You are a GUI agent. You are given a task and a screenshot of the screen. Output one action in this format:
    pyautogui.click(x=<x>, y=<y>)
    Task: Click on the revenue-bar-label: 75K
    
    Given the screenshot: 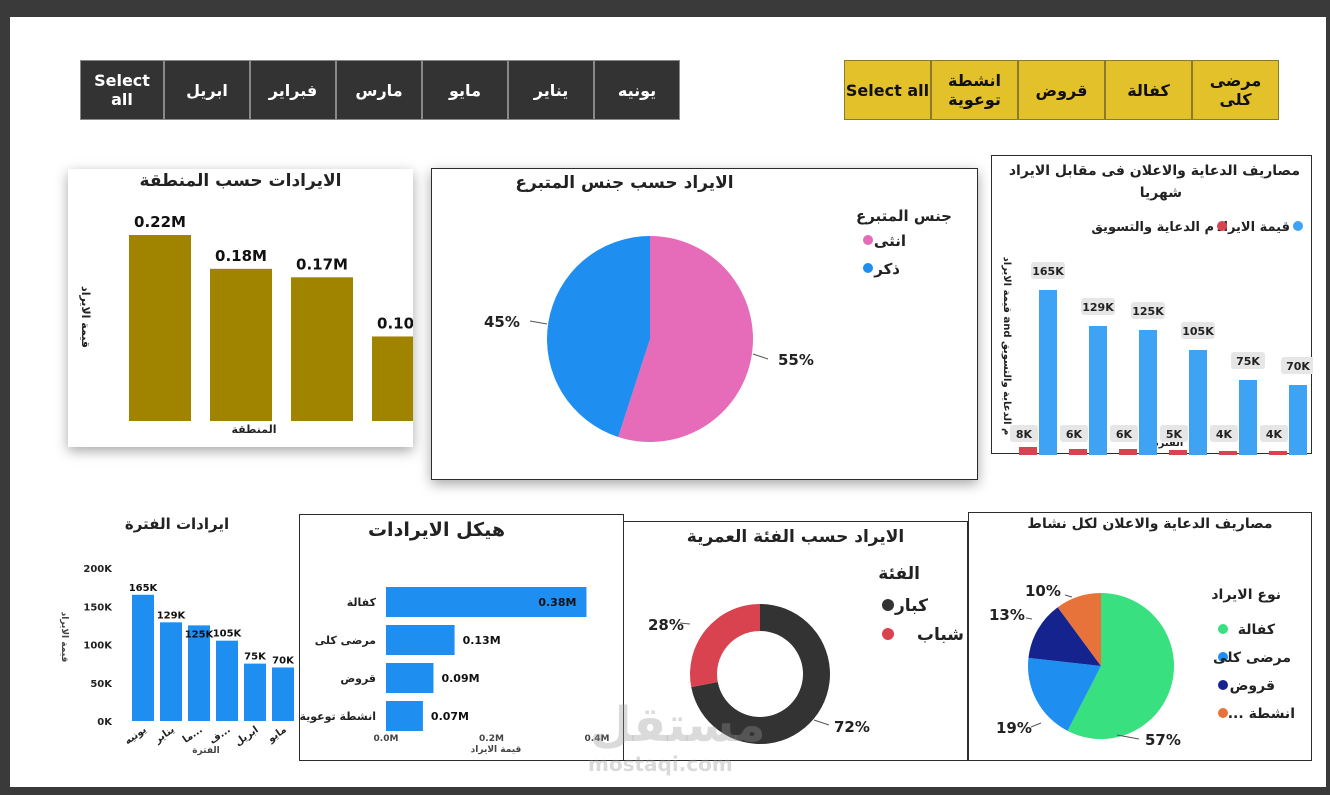 What is the action you would take?
    pyautogui.click(x=1248, y=361)
    